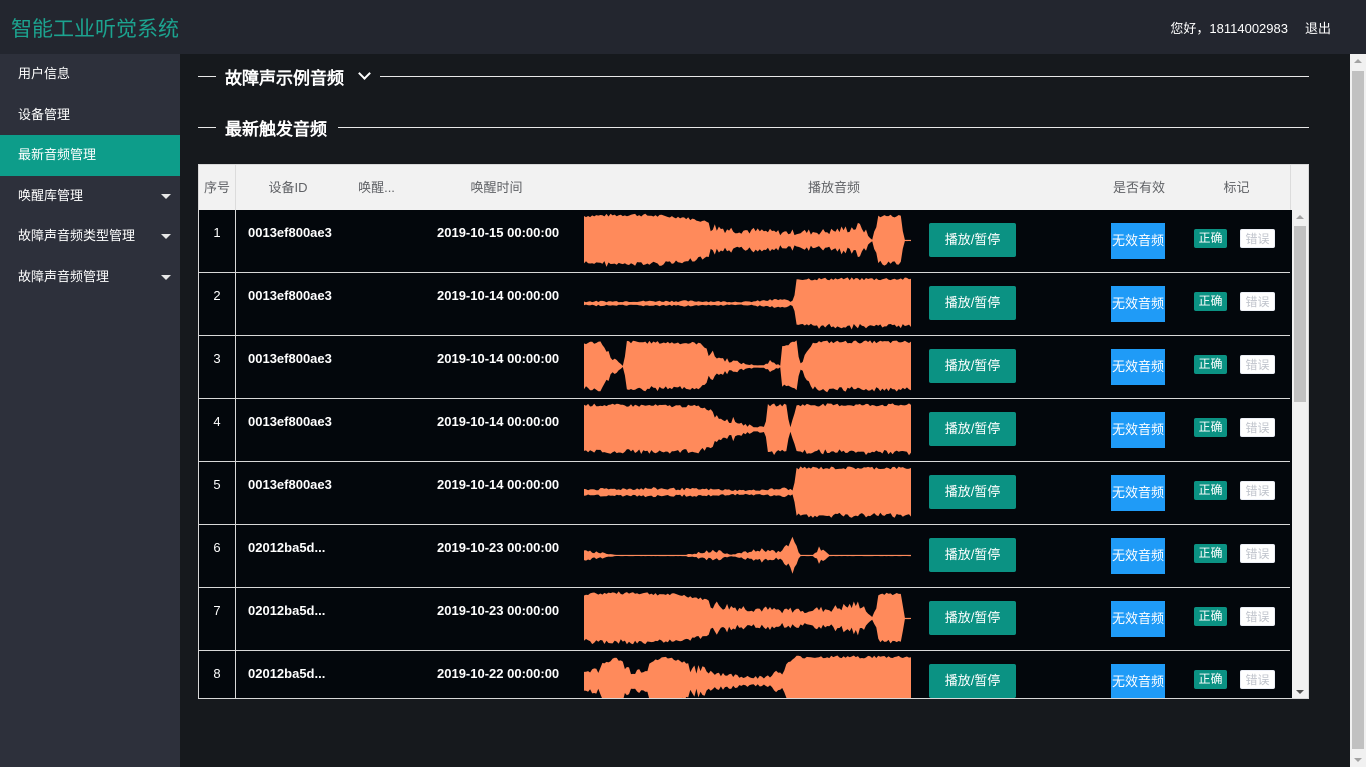  Describe the element at coordinates (90, 196) in the screenshot. I see `sidebar-item-wake-library: 唤醒库管理` at that location.